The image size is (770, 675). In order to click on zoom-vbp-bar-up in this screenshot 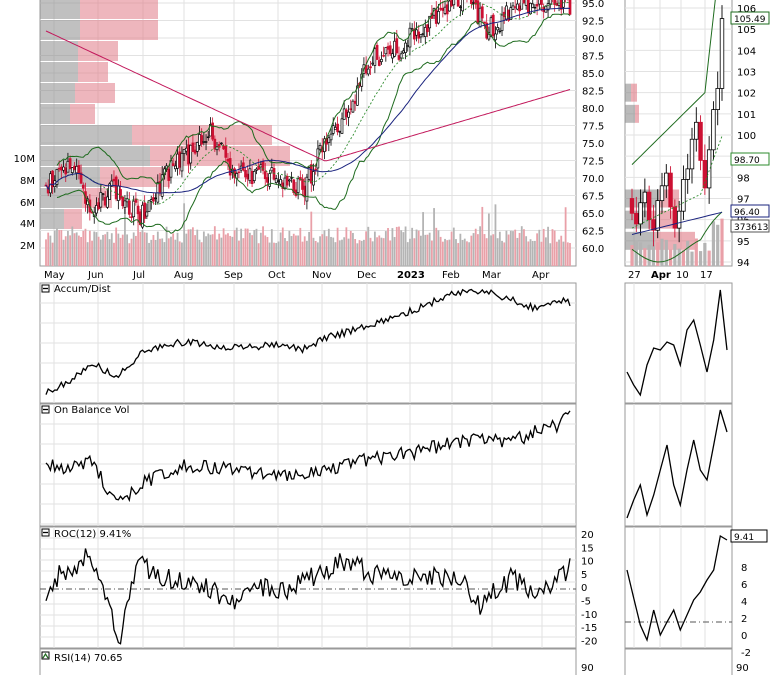, I will do `click(628, 92)`.